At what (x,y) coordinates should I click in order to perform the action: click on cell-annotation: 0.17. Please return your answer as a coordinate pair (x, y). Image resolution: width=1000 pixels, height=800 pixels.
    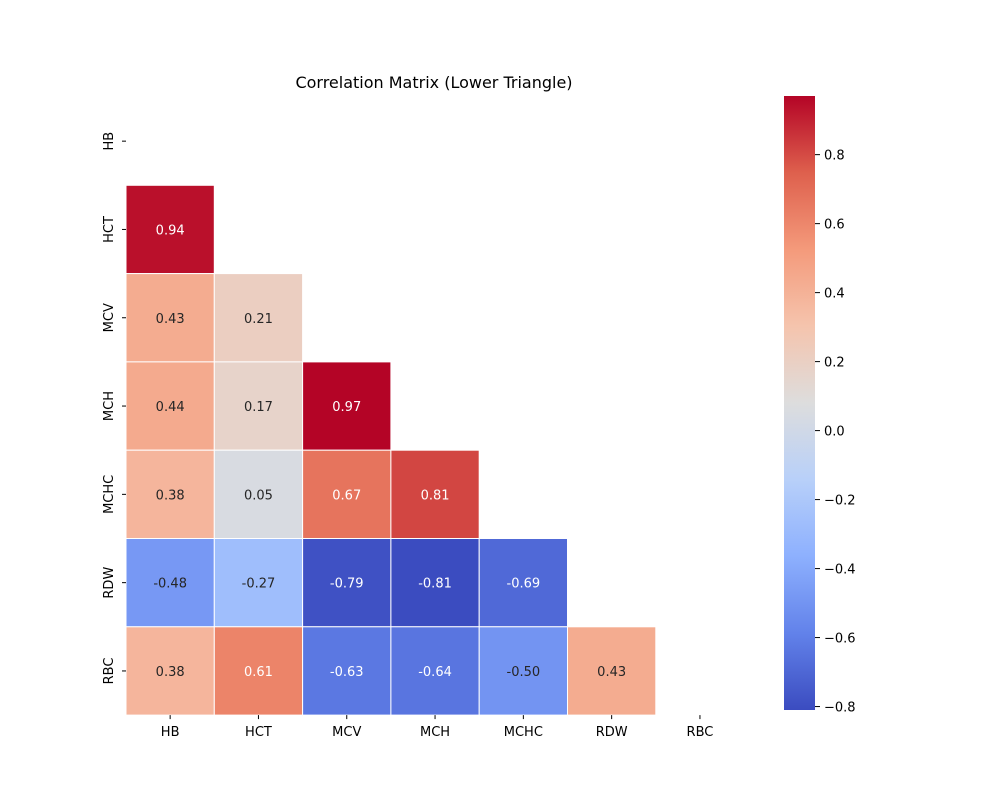
    Looking at the image, I should click on (258, 407).